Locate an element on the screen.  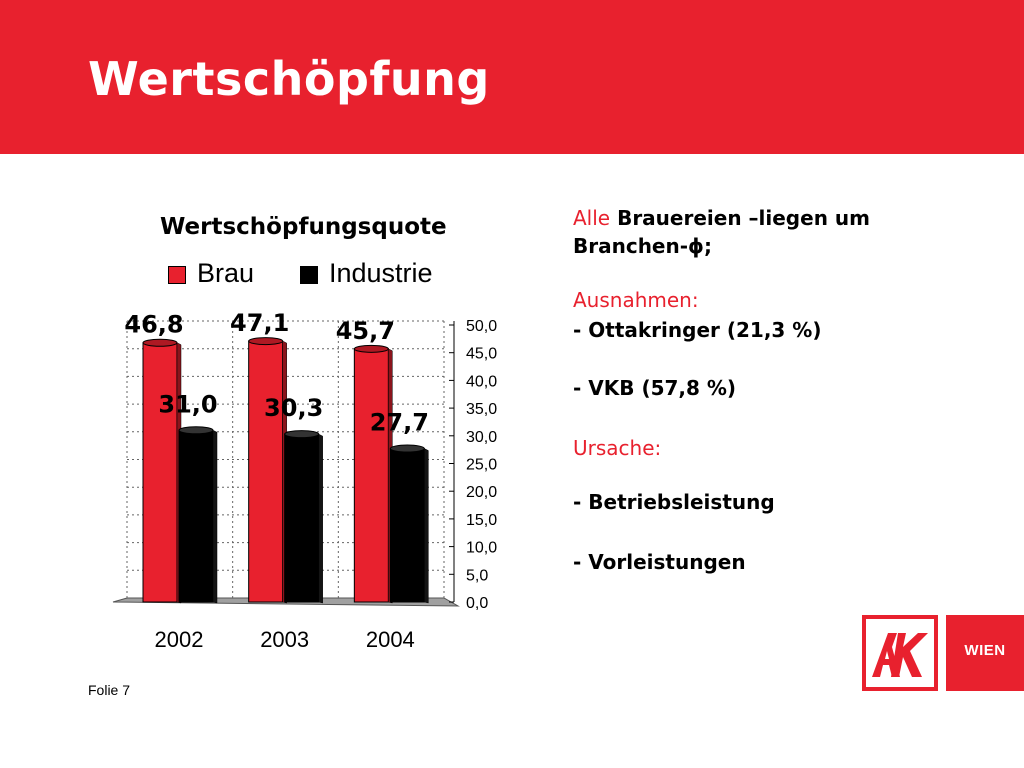
data-label: 45,7 is located at coordinates (365, 331).